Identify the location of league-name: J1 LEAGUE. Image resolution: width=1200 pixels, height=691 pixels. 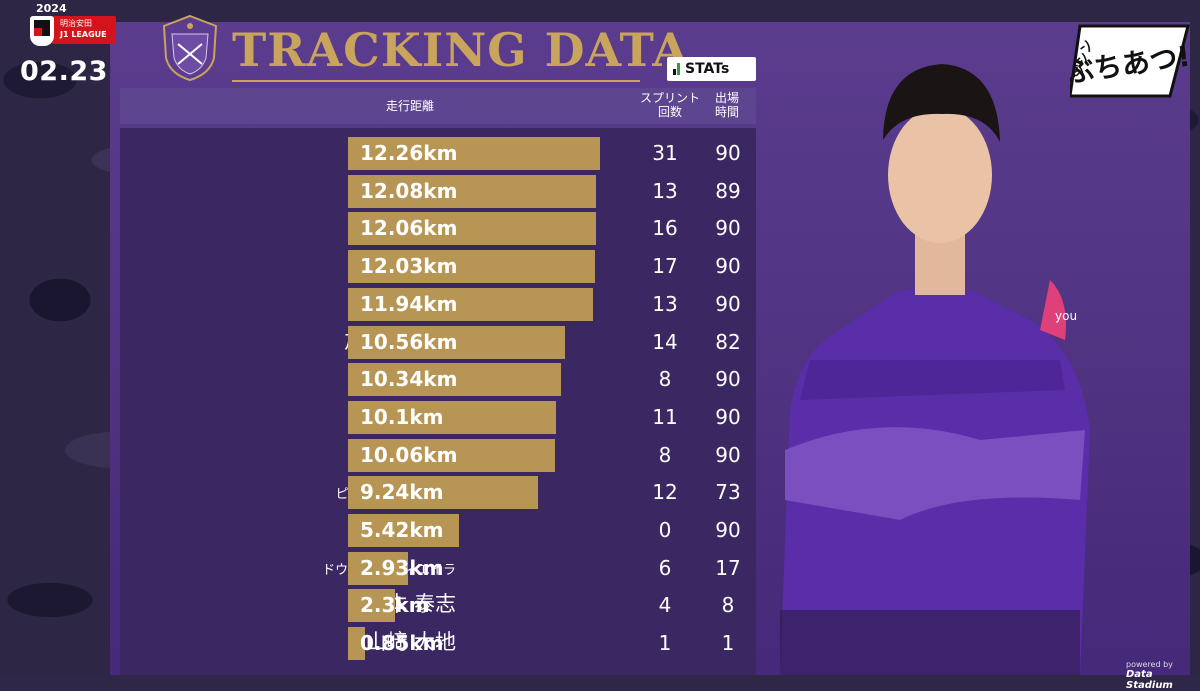
(83, 34).